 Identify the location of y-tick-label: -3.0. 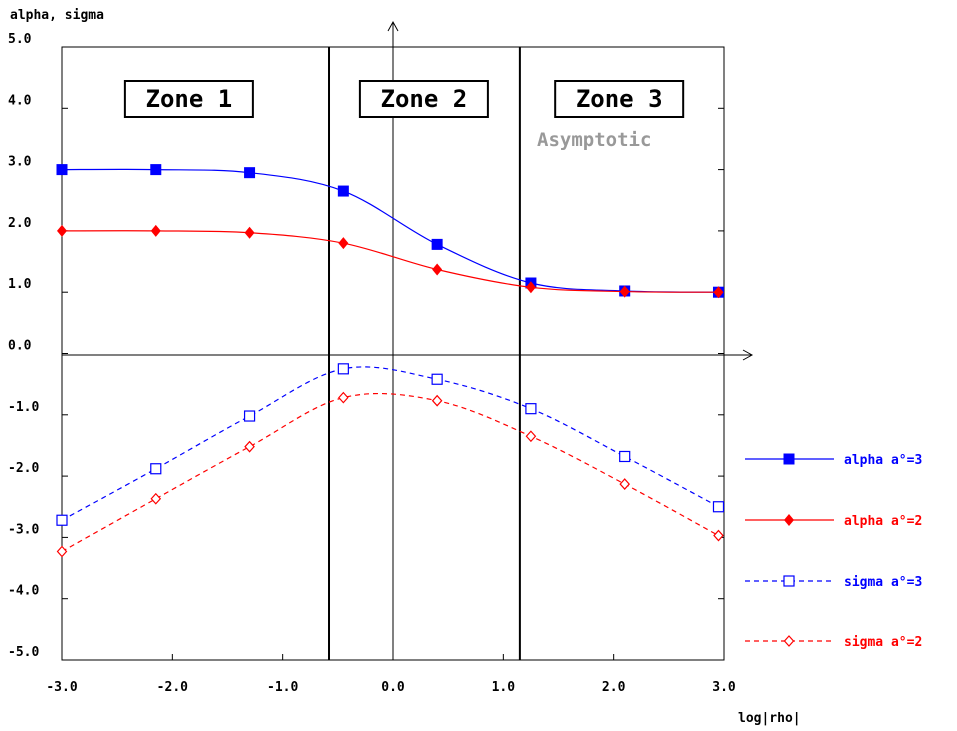
(23, 529).